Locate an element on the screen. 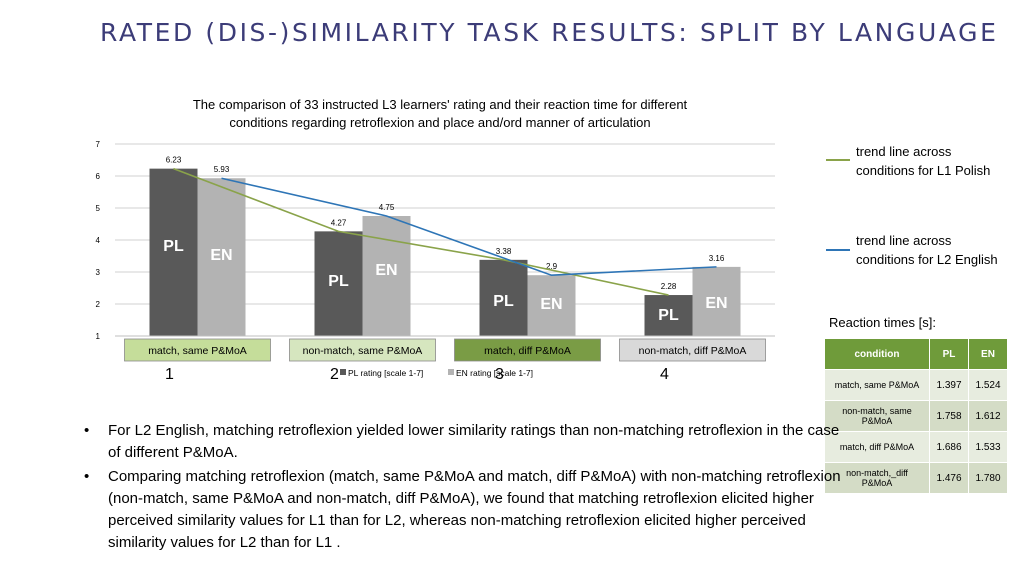 Image resolution: width=1024 pixels, height=576 pixels. data-label: 4.27 is located at coordinates (339, 222).